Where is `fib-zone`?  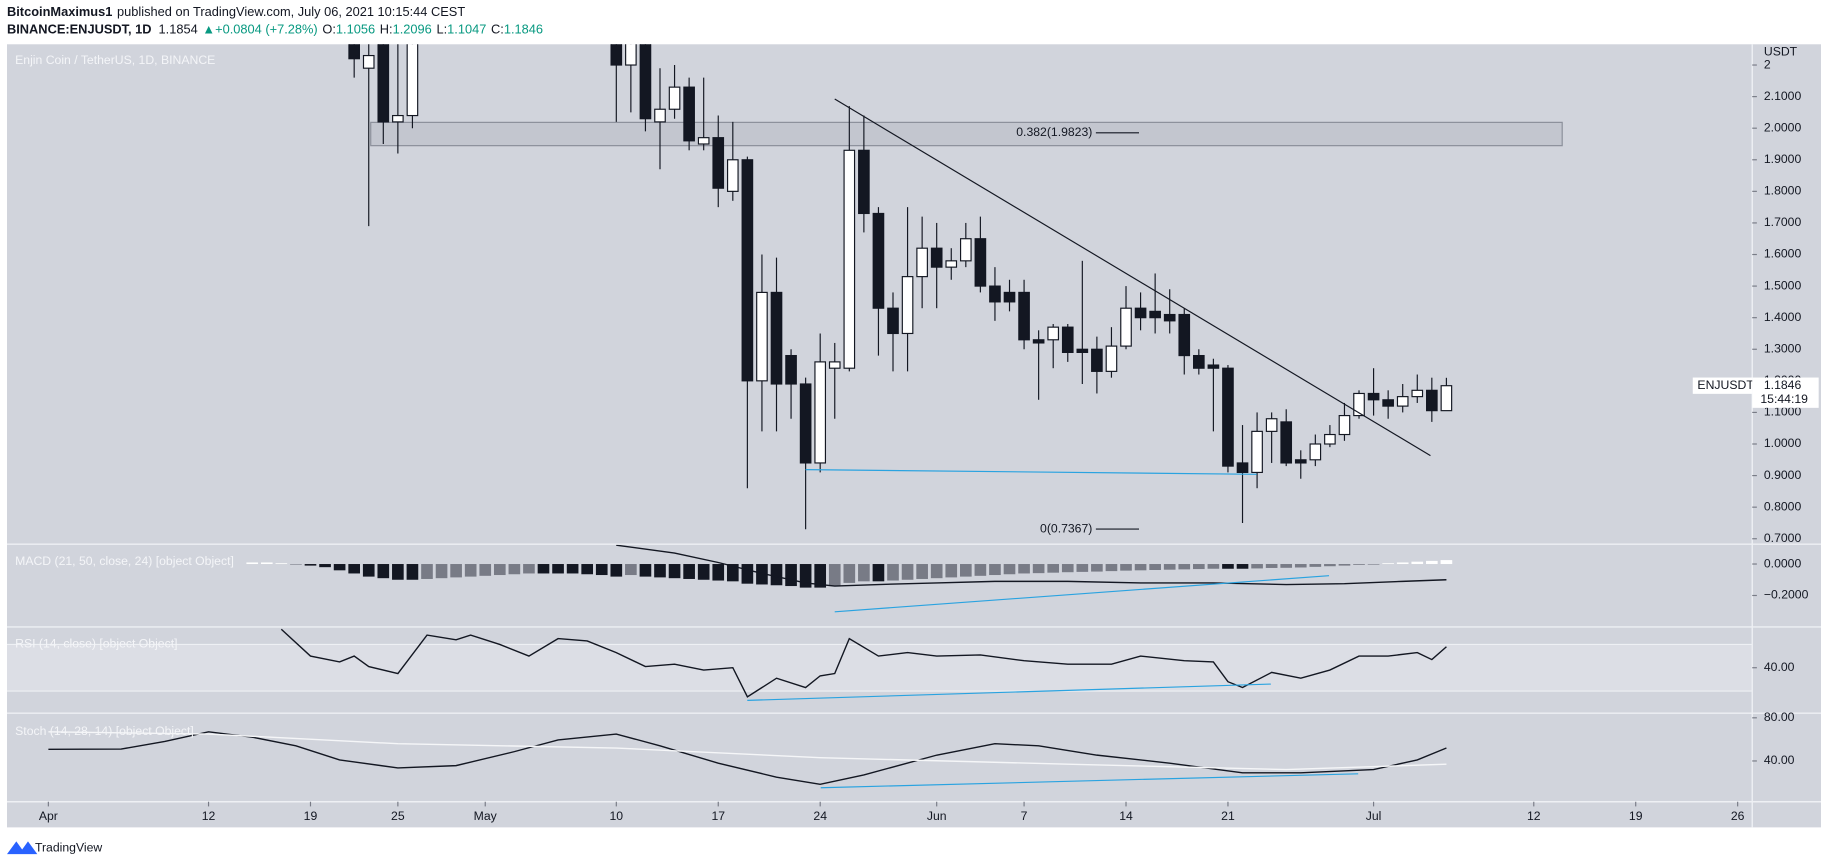 fib-zone is located at coordinates (966, 134).